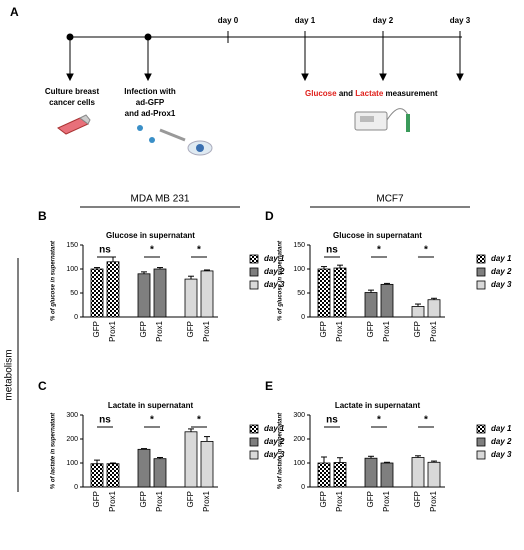  Describe the element at coordinates (321, 93) in the screenshot. I see `glucose: Glucose` at that location.